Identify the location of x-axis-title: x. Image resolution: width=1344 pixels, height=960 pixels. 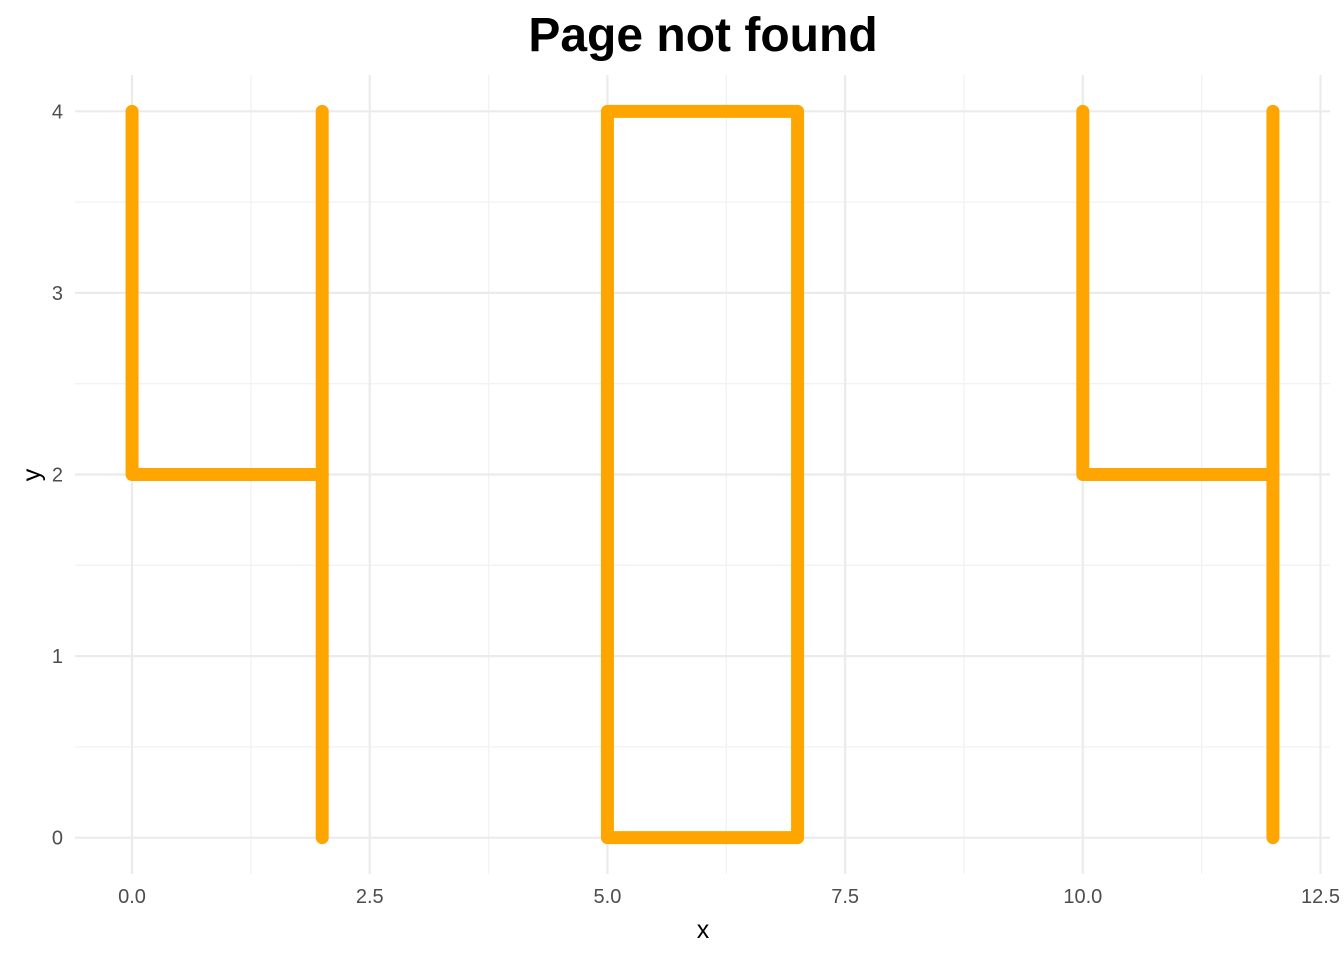
(703, 930).